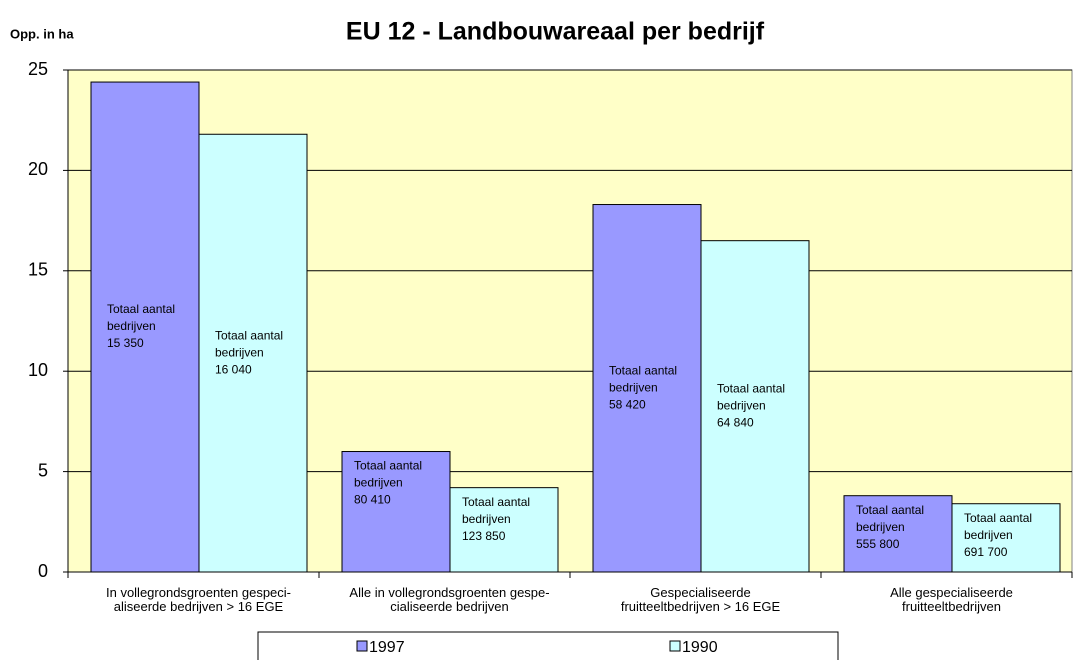 The image size is (1086, 660). What do you see at coordinates (43, 470) in the screenshot?
I see `y-tick-label: 5` at bounding box center [43, 470].